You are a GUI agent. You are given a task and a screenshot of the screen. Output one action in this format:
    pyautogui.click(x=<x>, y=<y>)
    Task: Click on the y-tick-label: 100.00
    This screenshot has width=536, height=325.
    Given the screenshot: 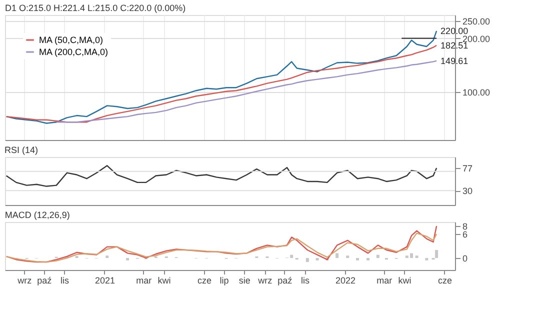 What is the action you would take?
    pyautogui.click(x=476, y=93)
    